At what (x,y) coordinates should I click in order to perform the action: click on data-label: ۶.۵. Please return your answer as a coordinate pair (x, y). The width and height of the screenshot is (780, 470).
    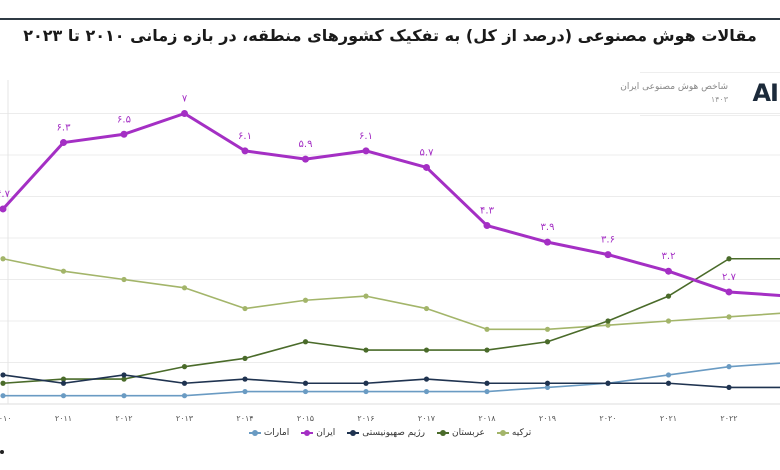
    Looking at the image, I should click on (124, 119).